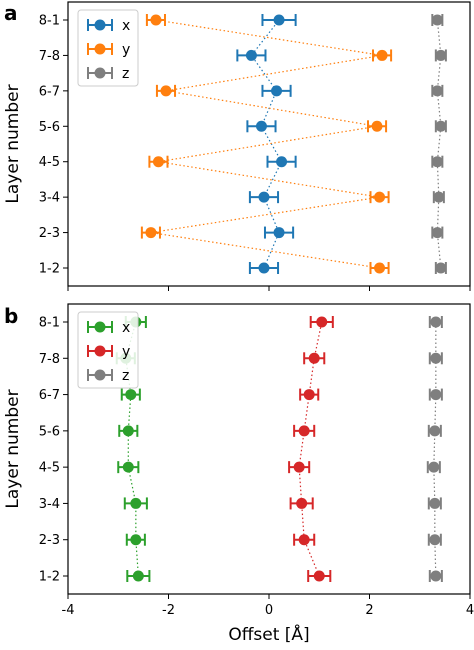 The height and width of the screenshot is (650, 474). Describe the element at coordinates (269, 610) in the screenshot. I see `x-tick-label: 0` at that location.